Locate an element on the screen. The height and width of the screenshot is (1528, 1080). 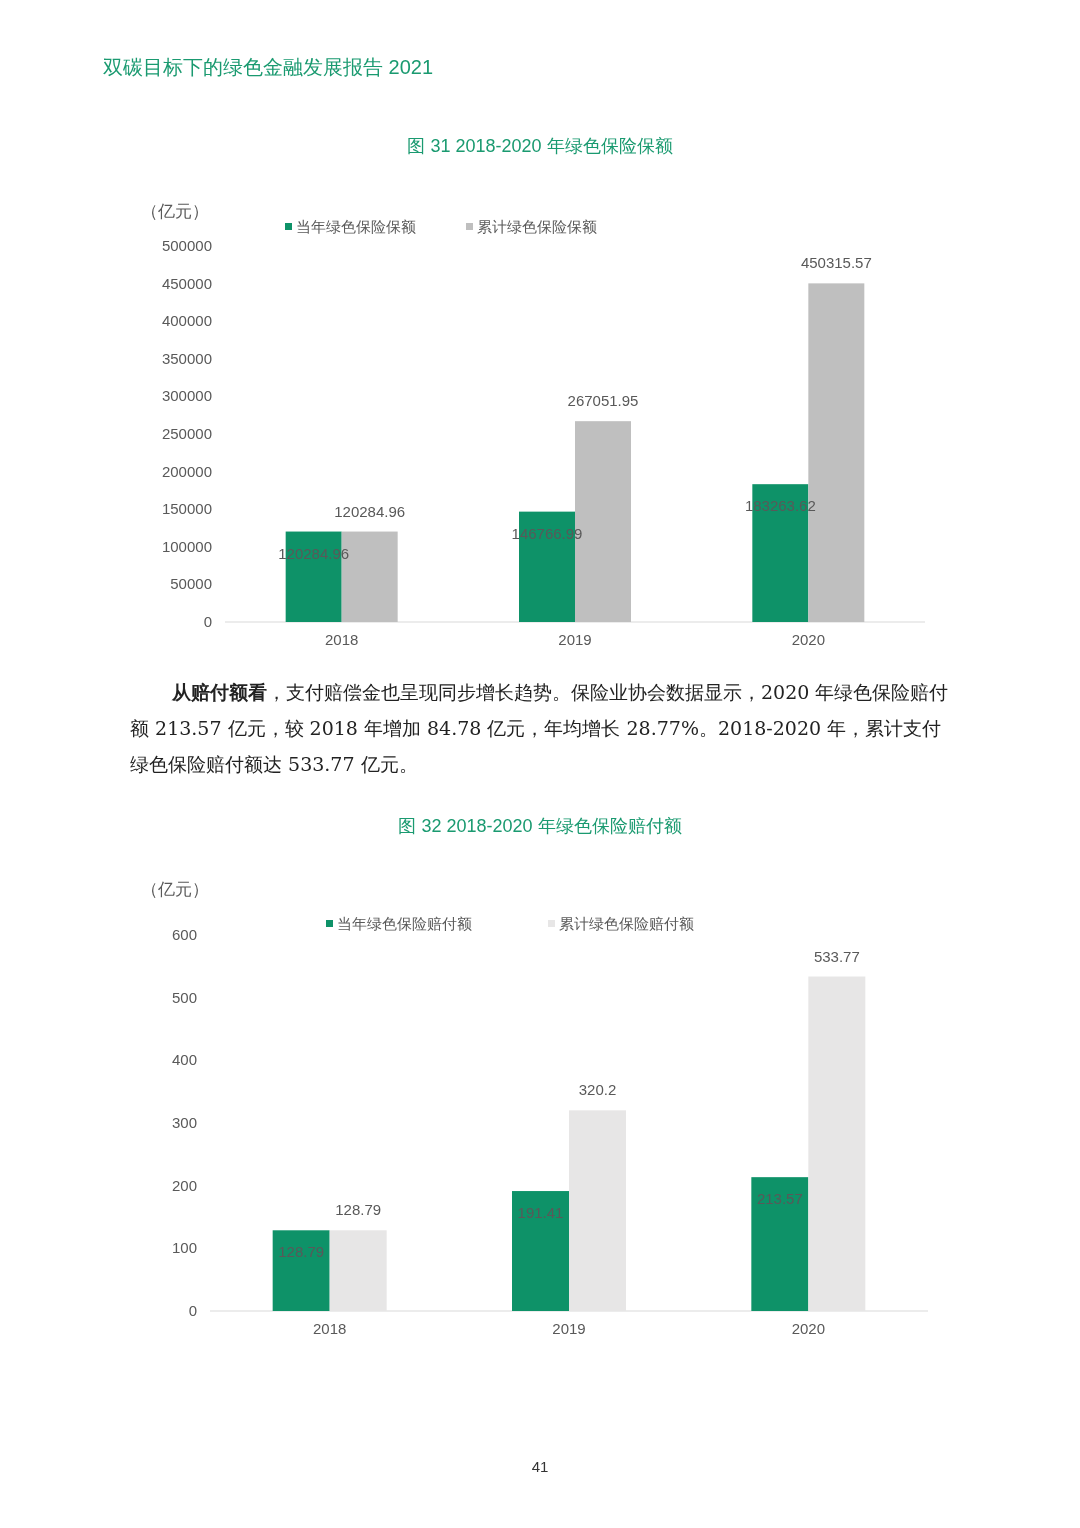
y-tick-label: 300000 is located at coordinates (186, 396).